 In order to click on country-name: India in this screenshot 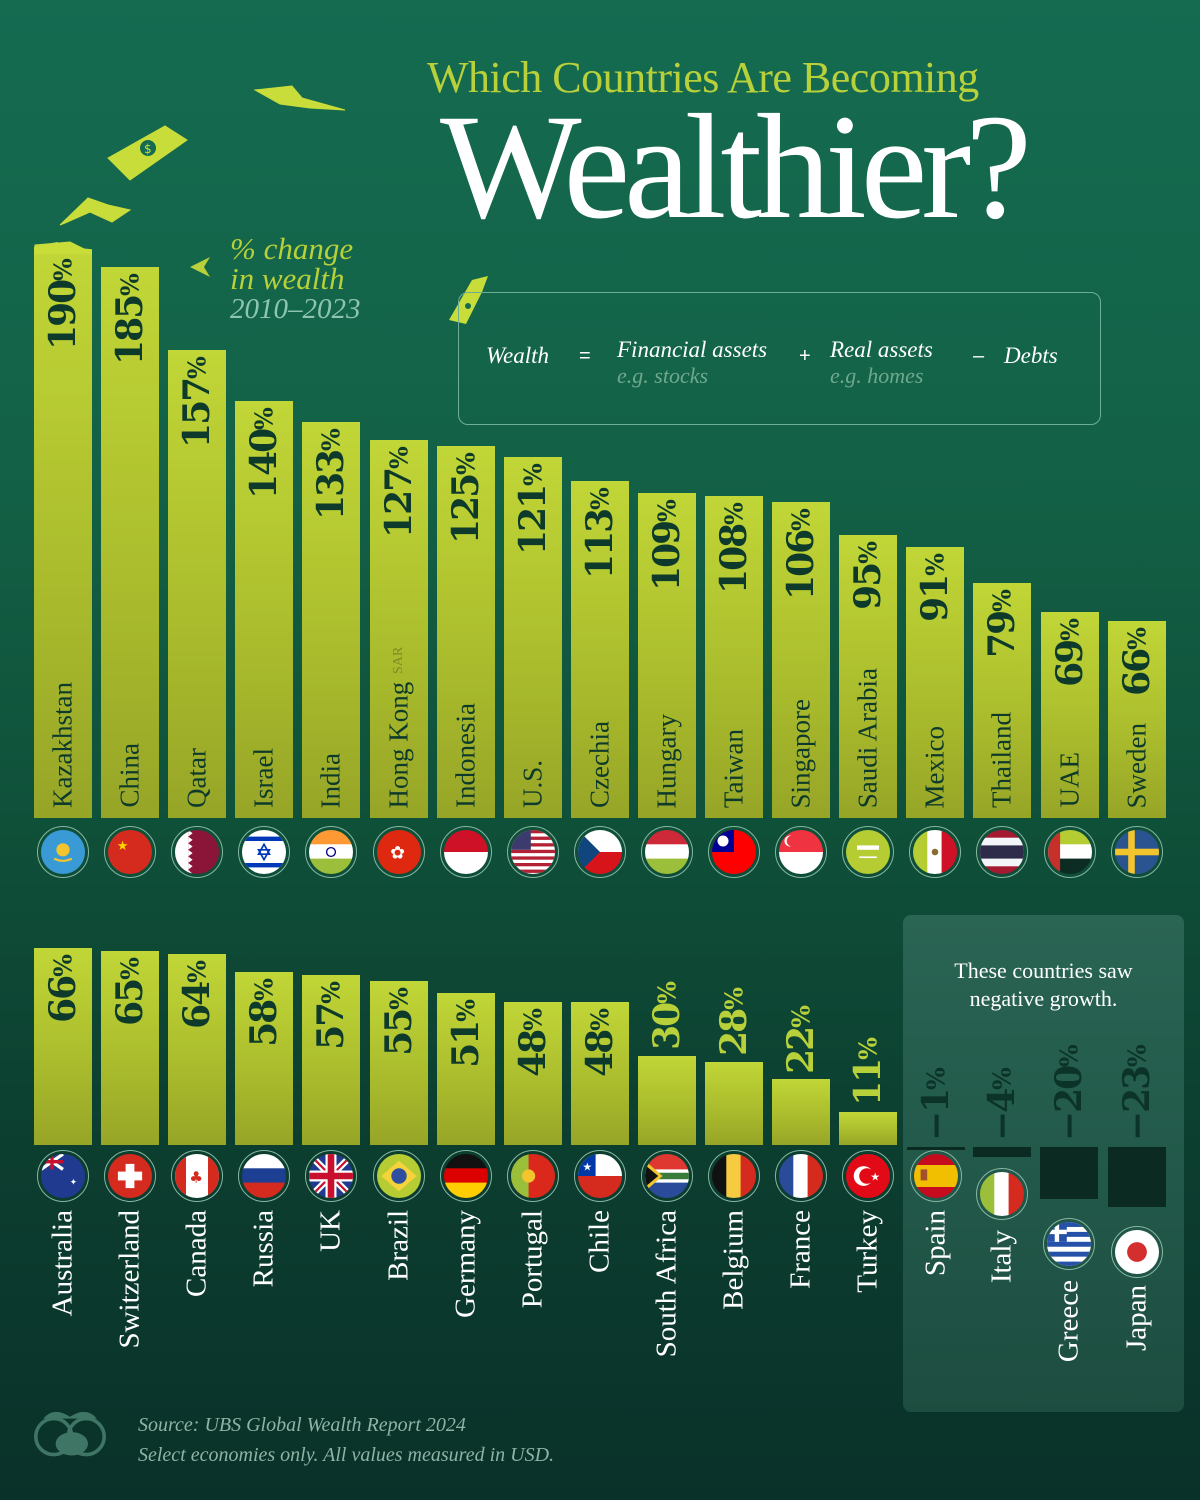, I will do `click(330, 780)`.